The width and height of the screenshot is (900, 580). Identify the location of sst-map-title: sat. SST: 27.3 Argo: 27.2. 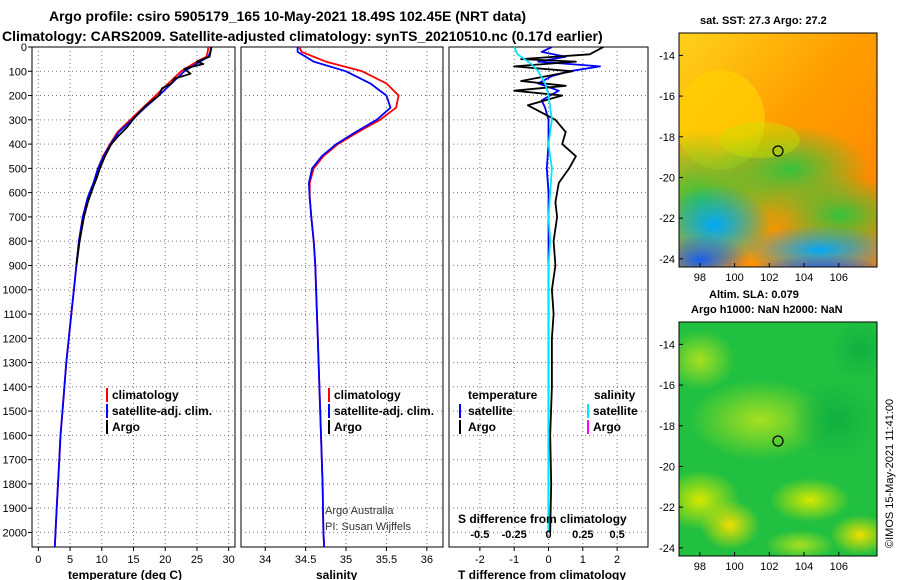
(763, 21).